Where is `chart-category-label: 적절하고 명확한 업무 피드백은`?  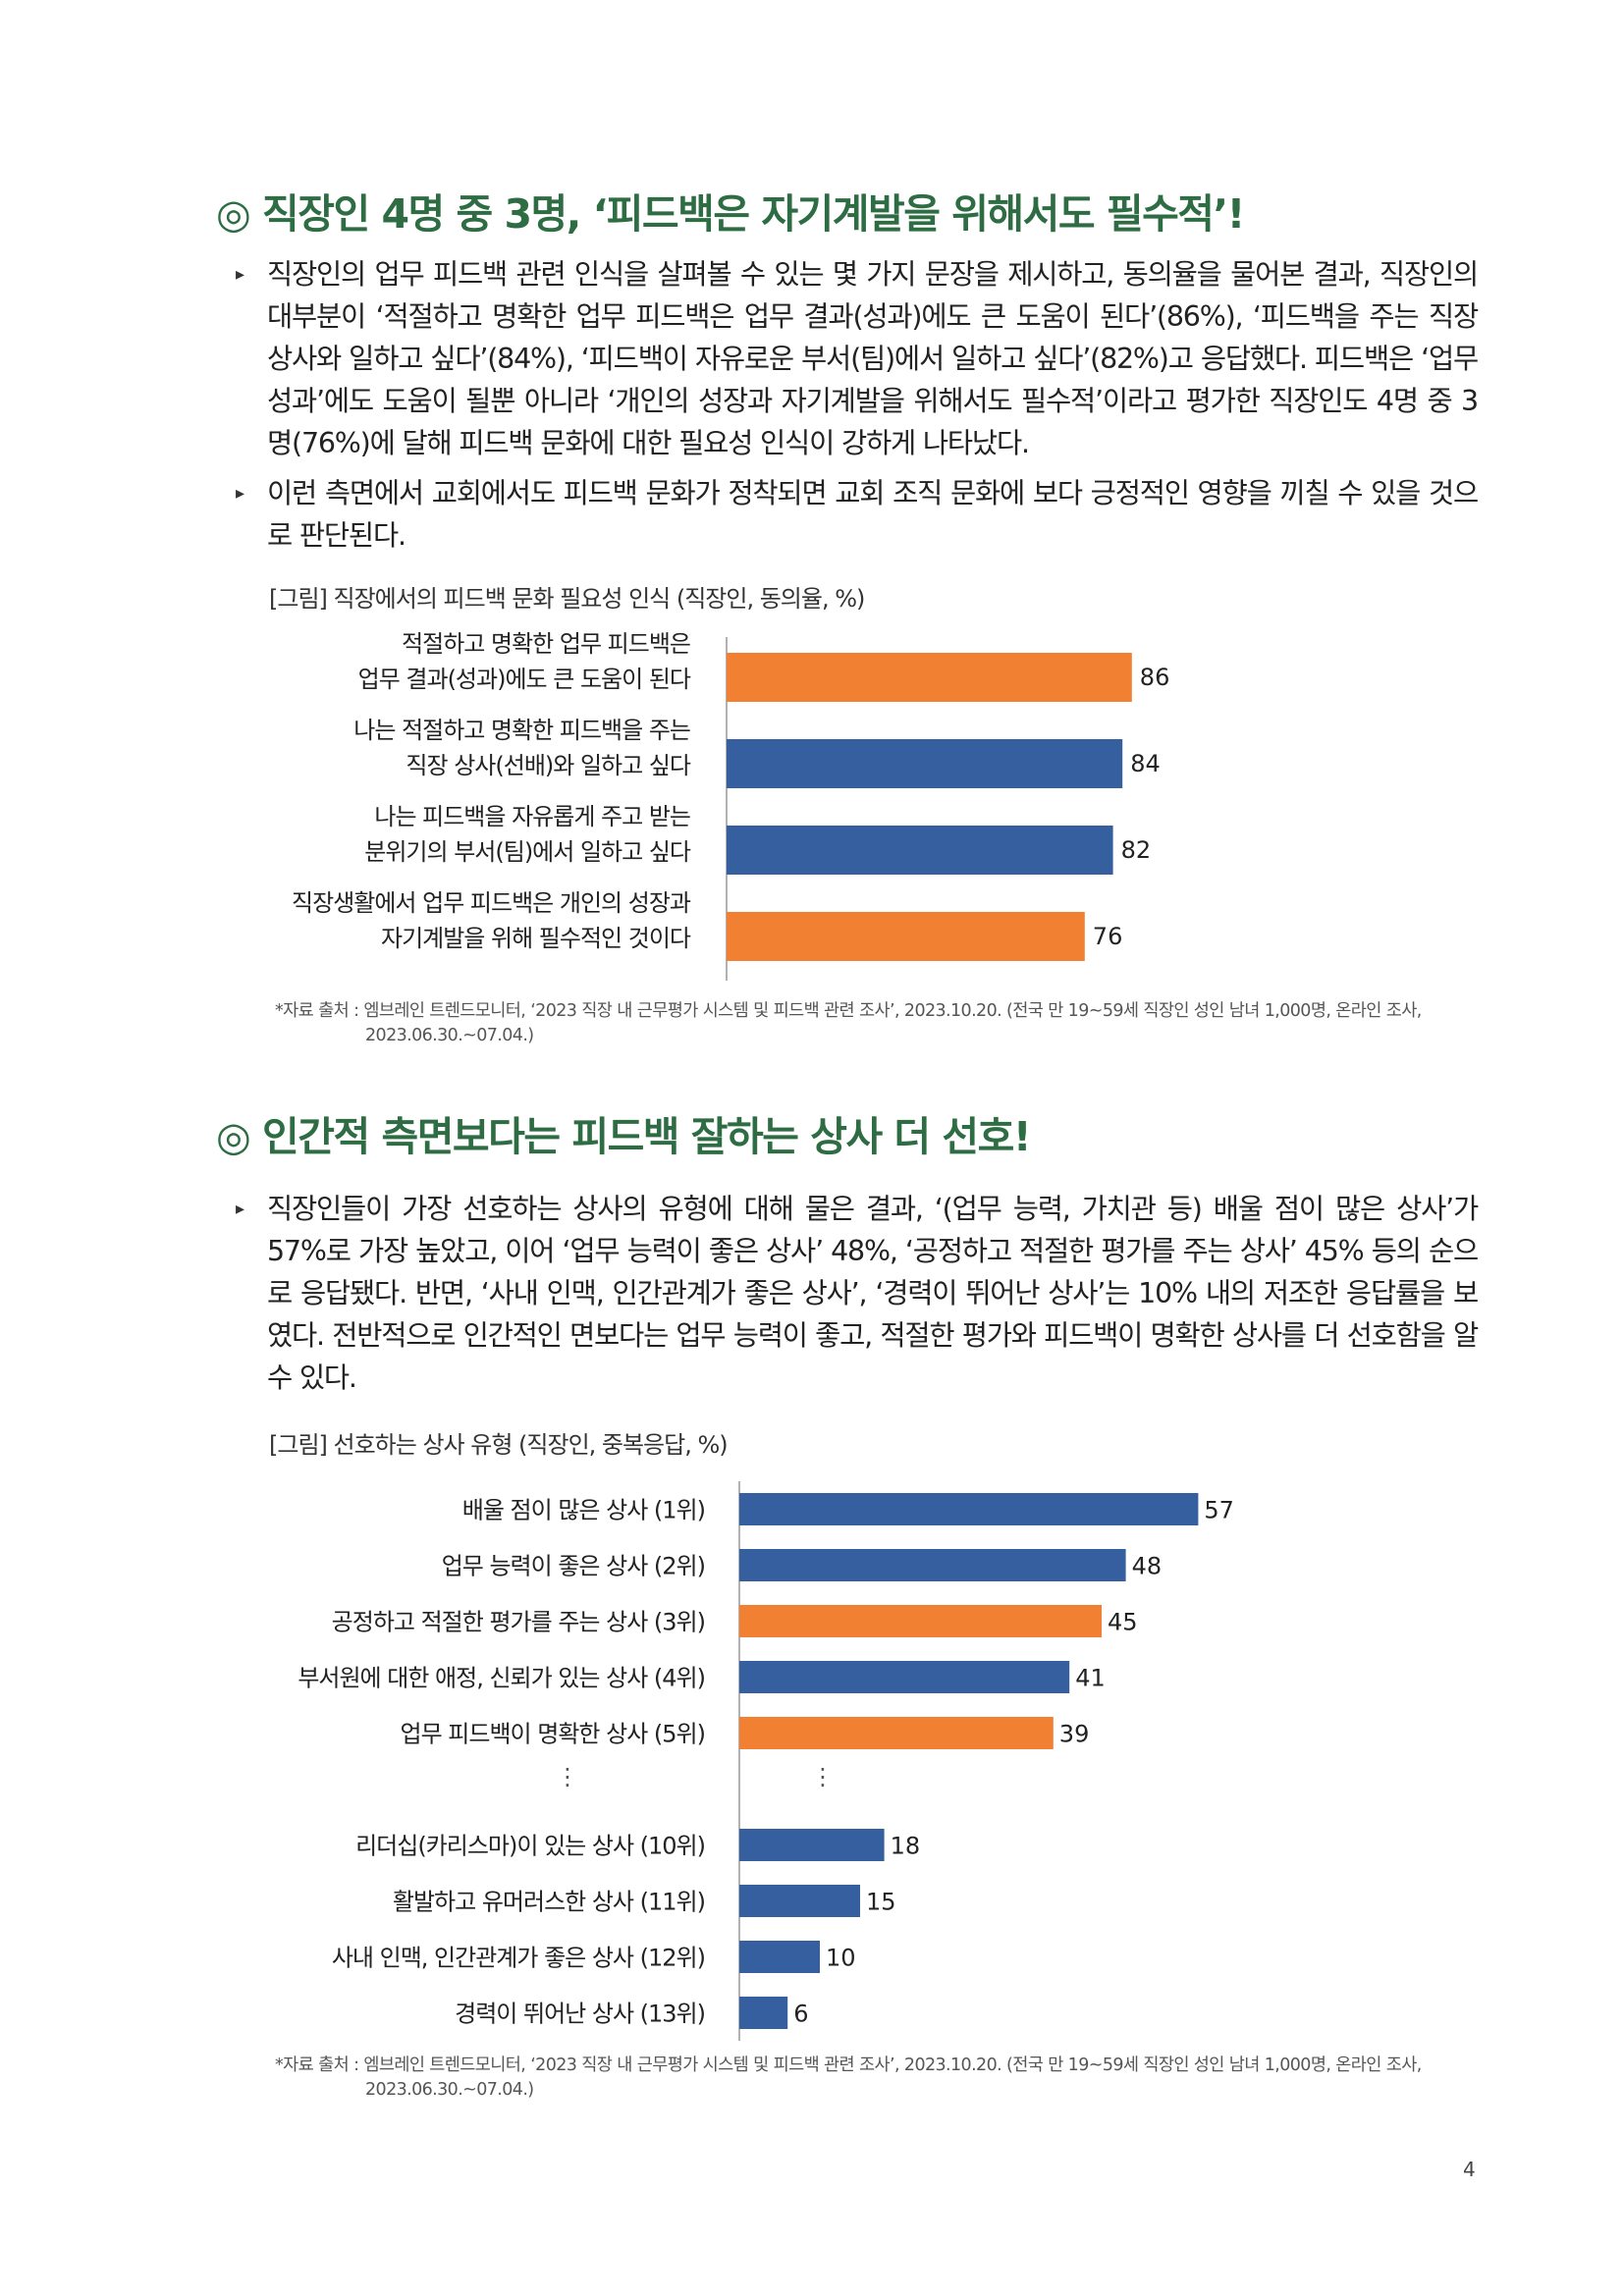 chart-category-label: 적절하고 명확한 업무 피드백은 is located at coordinates (546, 644).